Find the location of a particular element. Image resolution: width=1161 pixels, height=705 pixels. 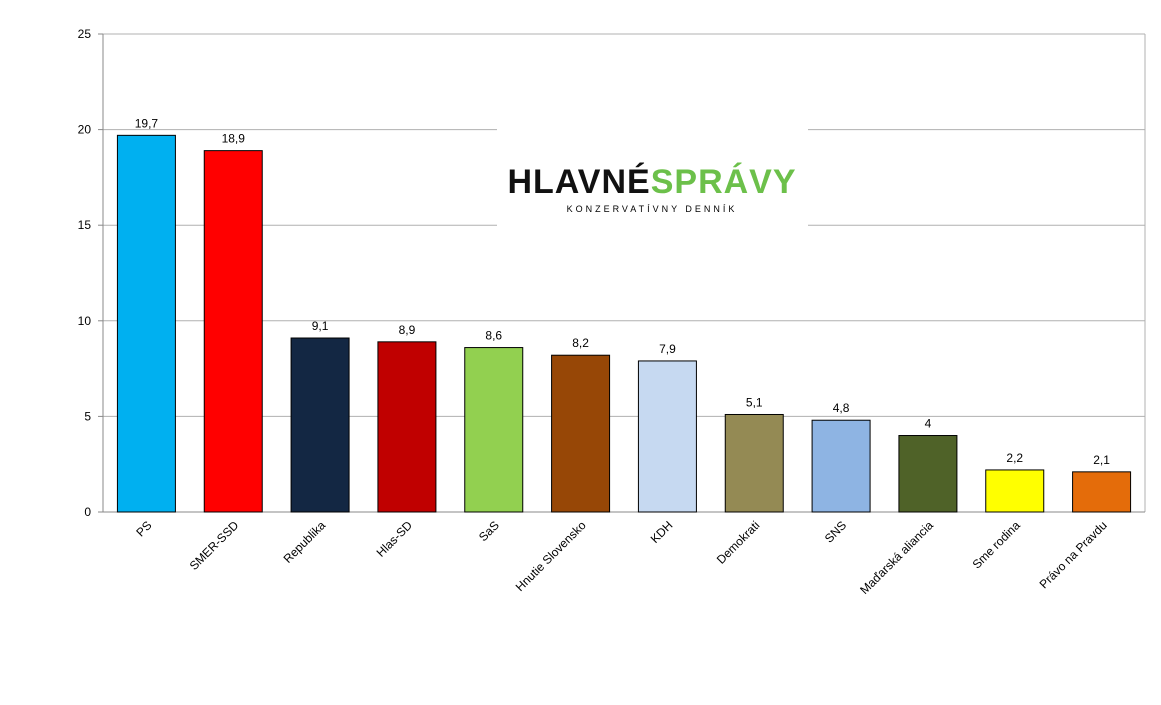

logo-box is located at coordinates (652, 185).